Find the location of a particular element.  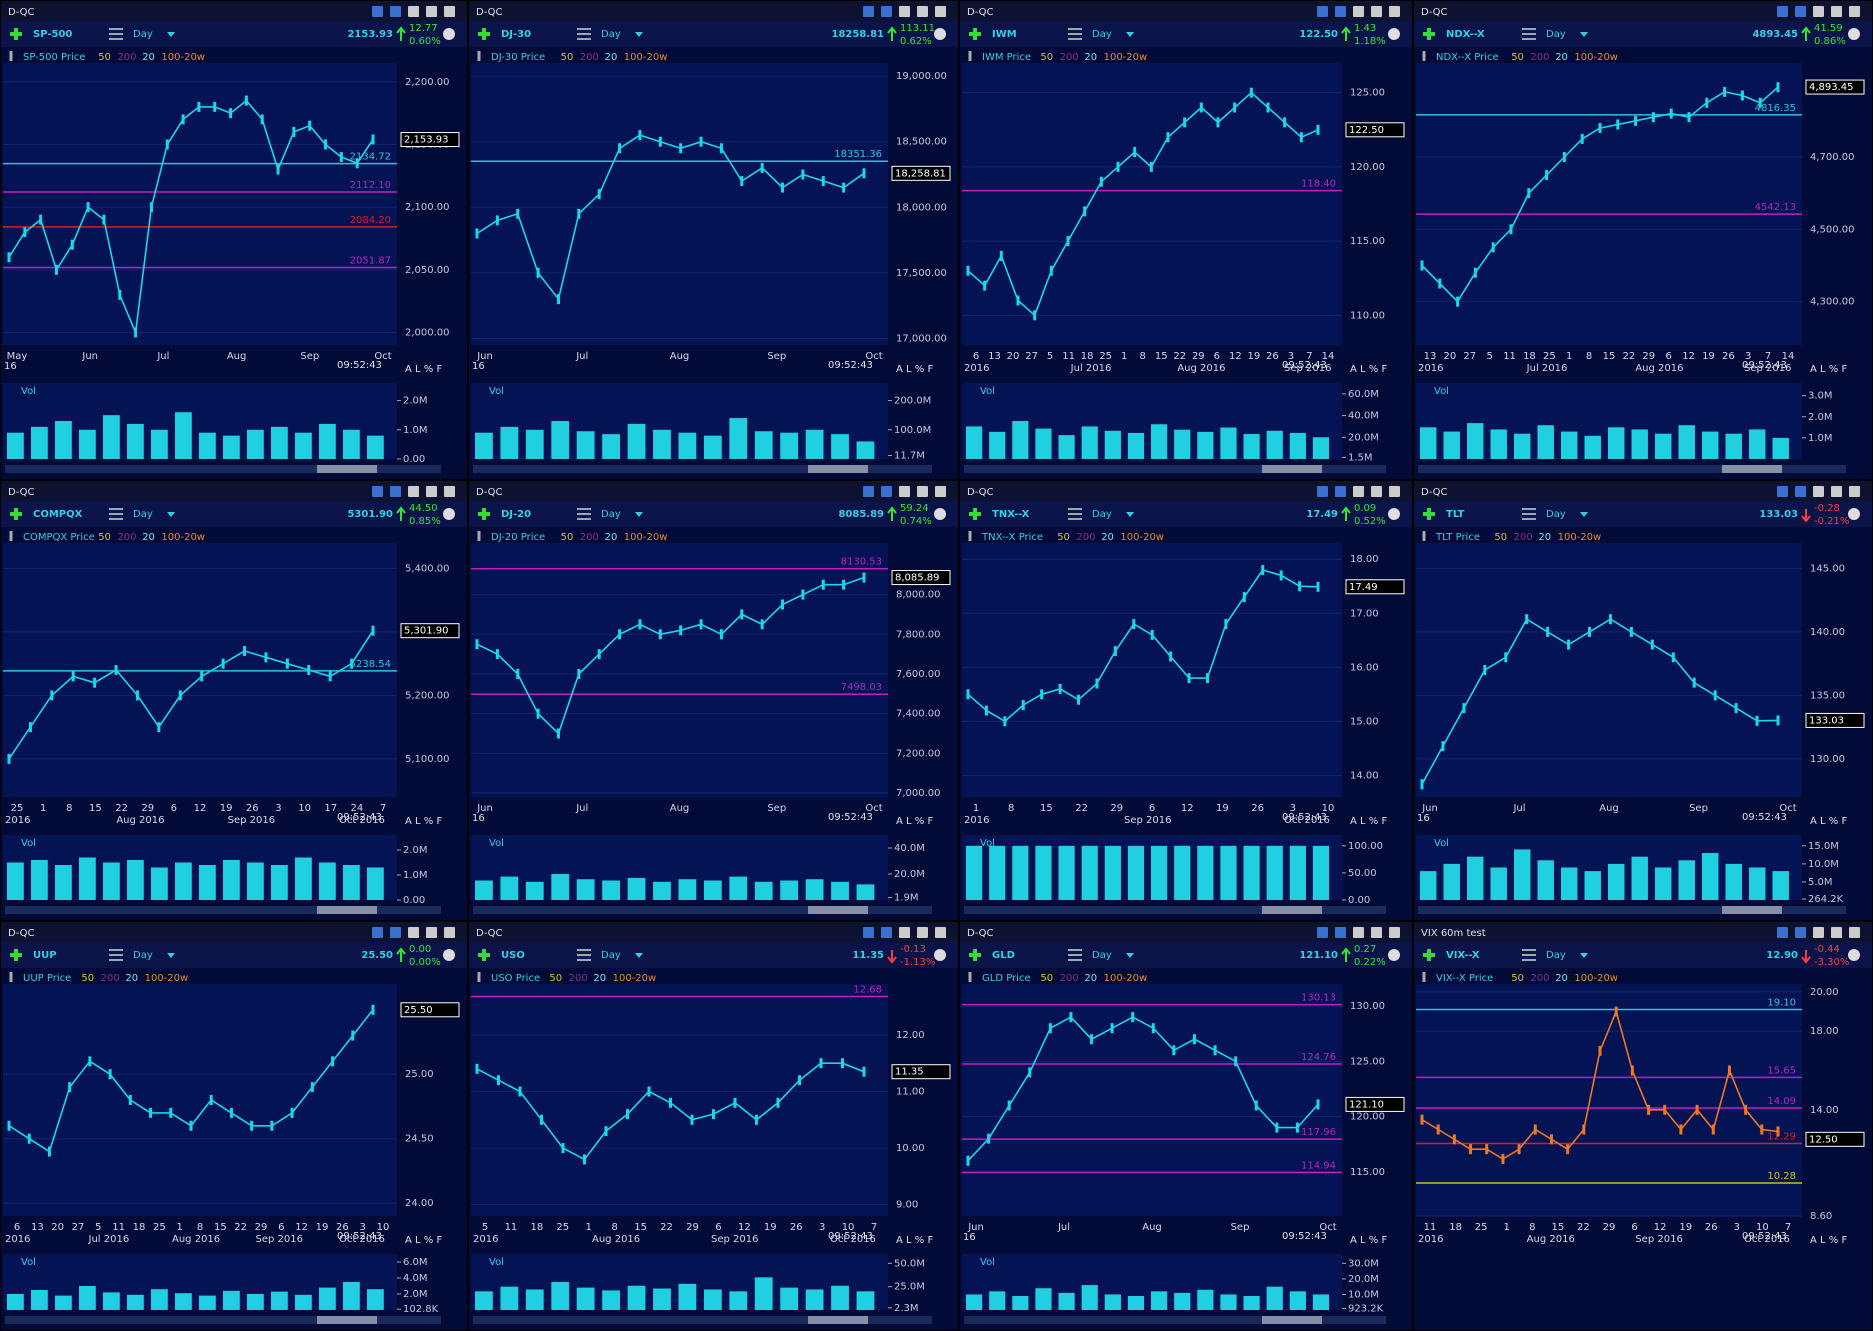

symbol: VIX--X is located at coordinates (1463, 955).